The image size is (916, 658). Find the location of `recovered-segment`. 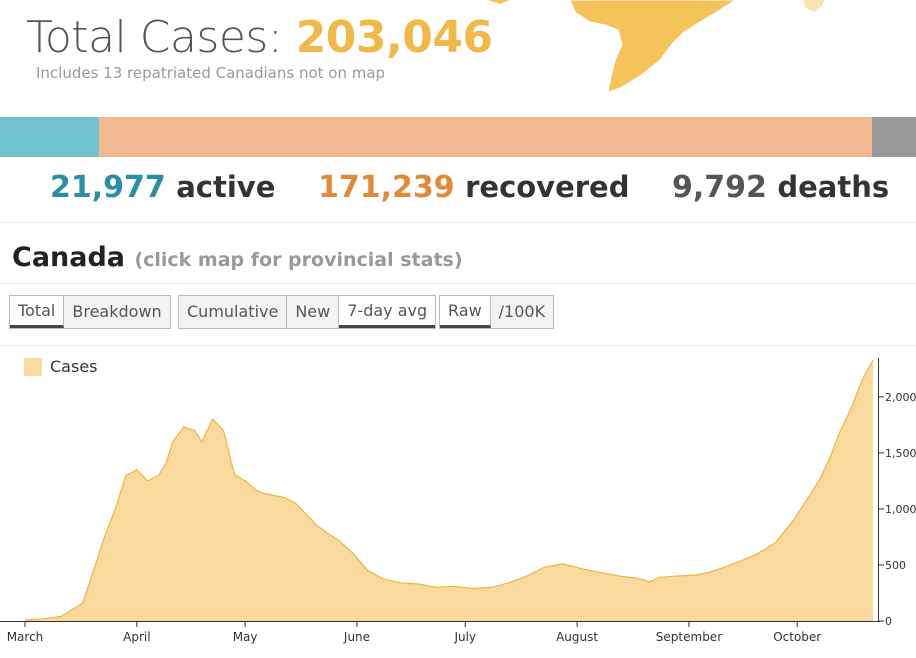

recovered-segment is located at coordinates (485, 137).